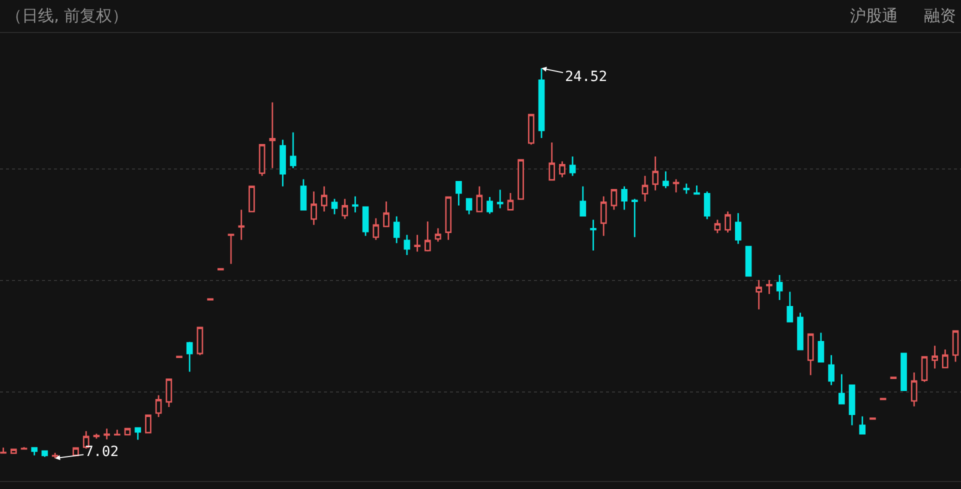  What do you see at coordinates (874, 15) in the screenshot?
I see `text: 沪股通` at bounding box center [874, 15].